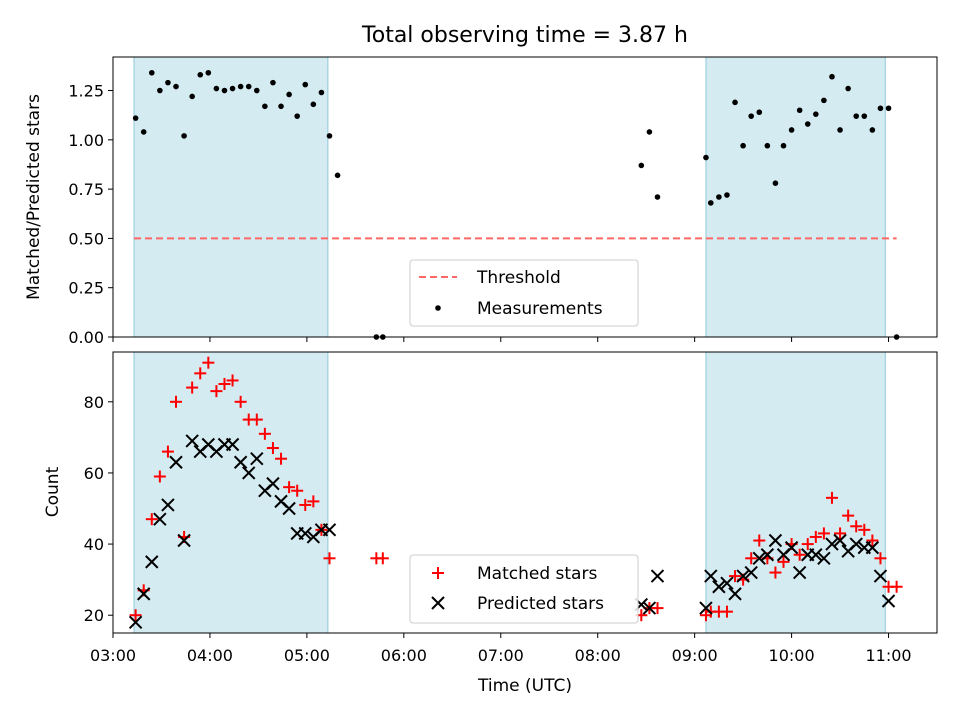 The height and width of the screenshot is (720, 960). What do you see at coordinates (524, 589) in the screenshot?
I see `count-legend: Matched stars Predicted stars` at bounding box center [524, 589].